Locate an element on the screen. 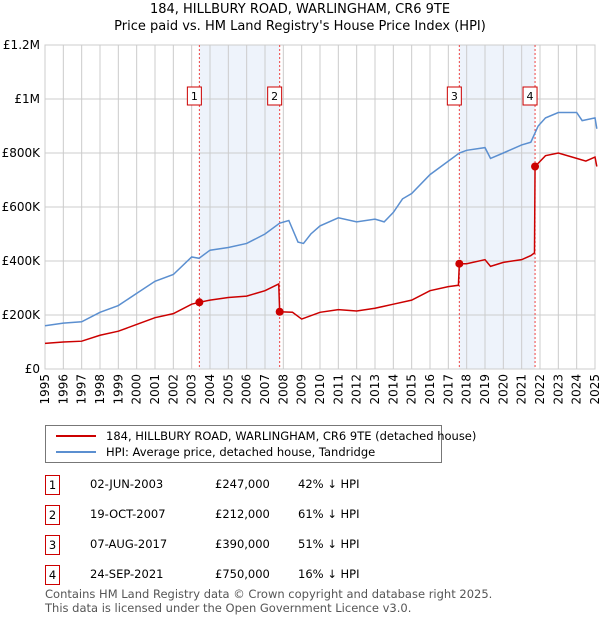  x-tick-label: 2016 is located at coordinates (430, 389).